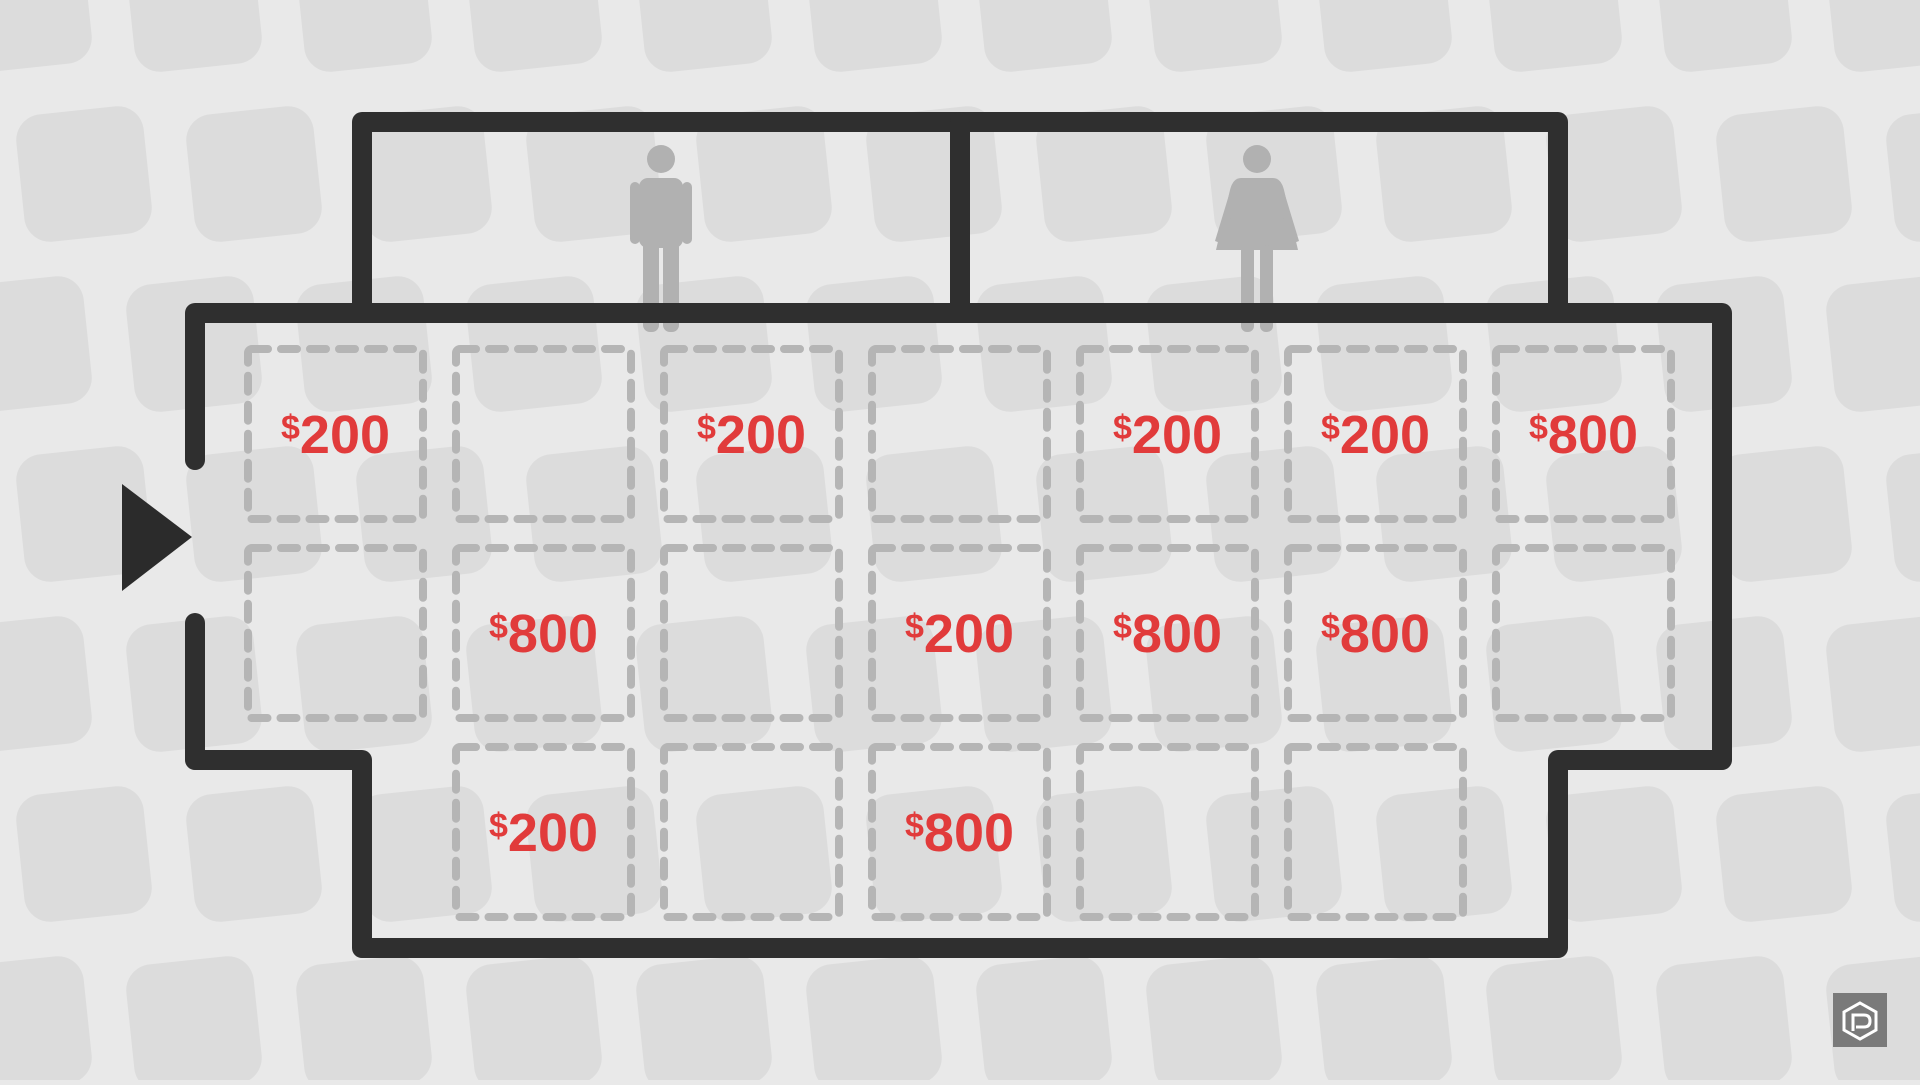  What do you see at coordinates (1860, 1020) in the screenshot?
I see `hexagon-logo-icon` at bounding box center [1860, 1020].